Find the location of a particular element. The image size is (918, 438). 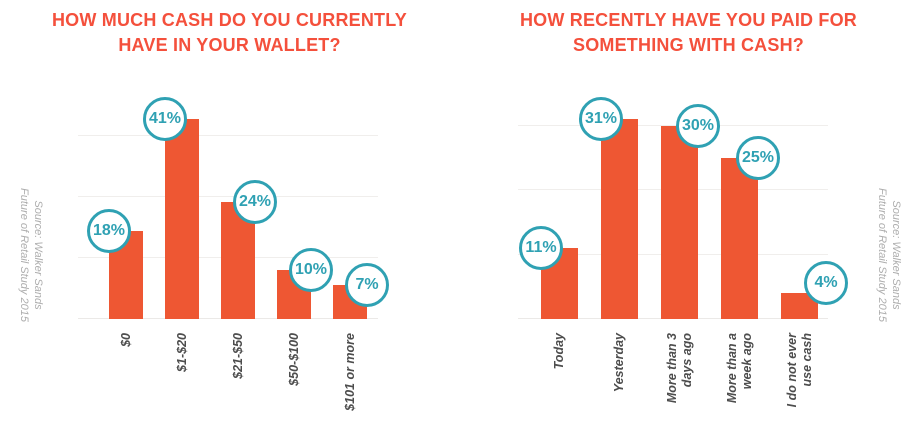

bar-more-than-3-days-ago is located at coordinates (679, 222).